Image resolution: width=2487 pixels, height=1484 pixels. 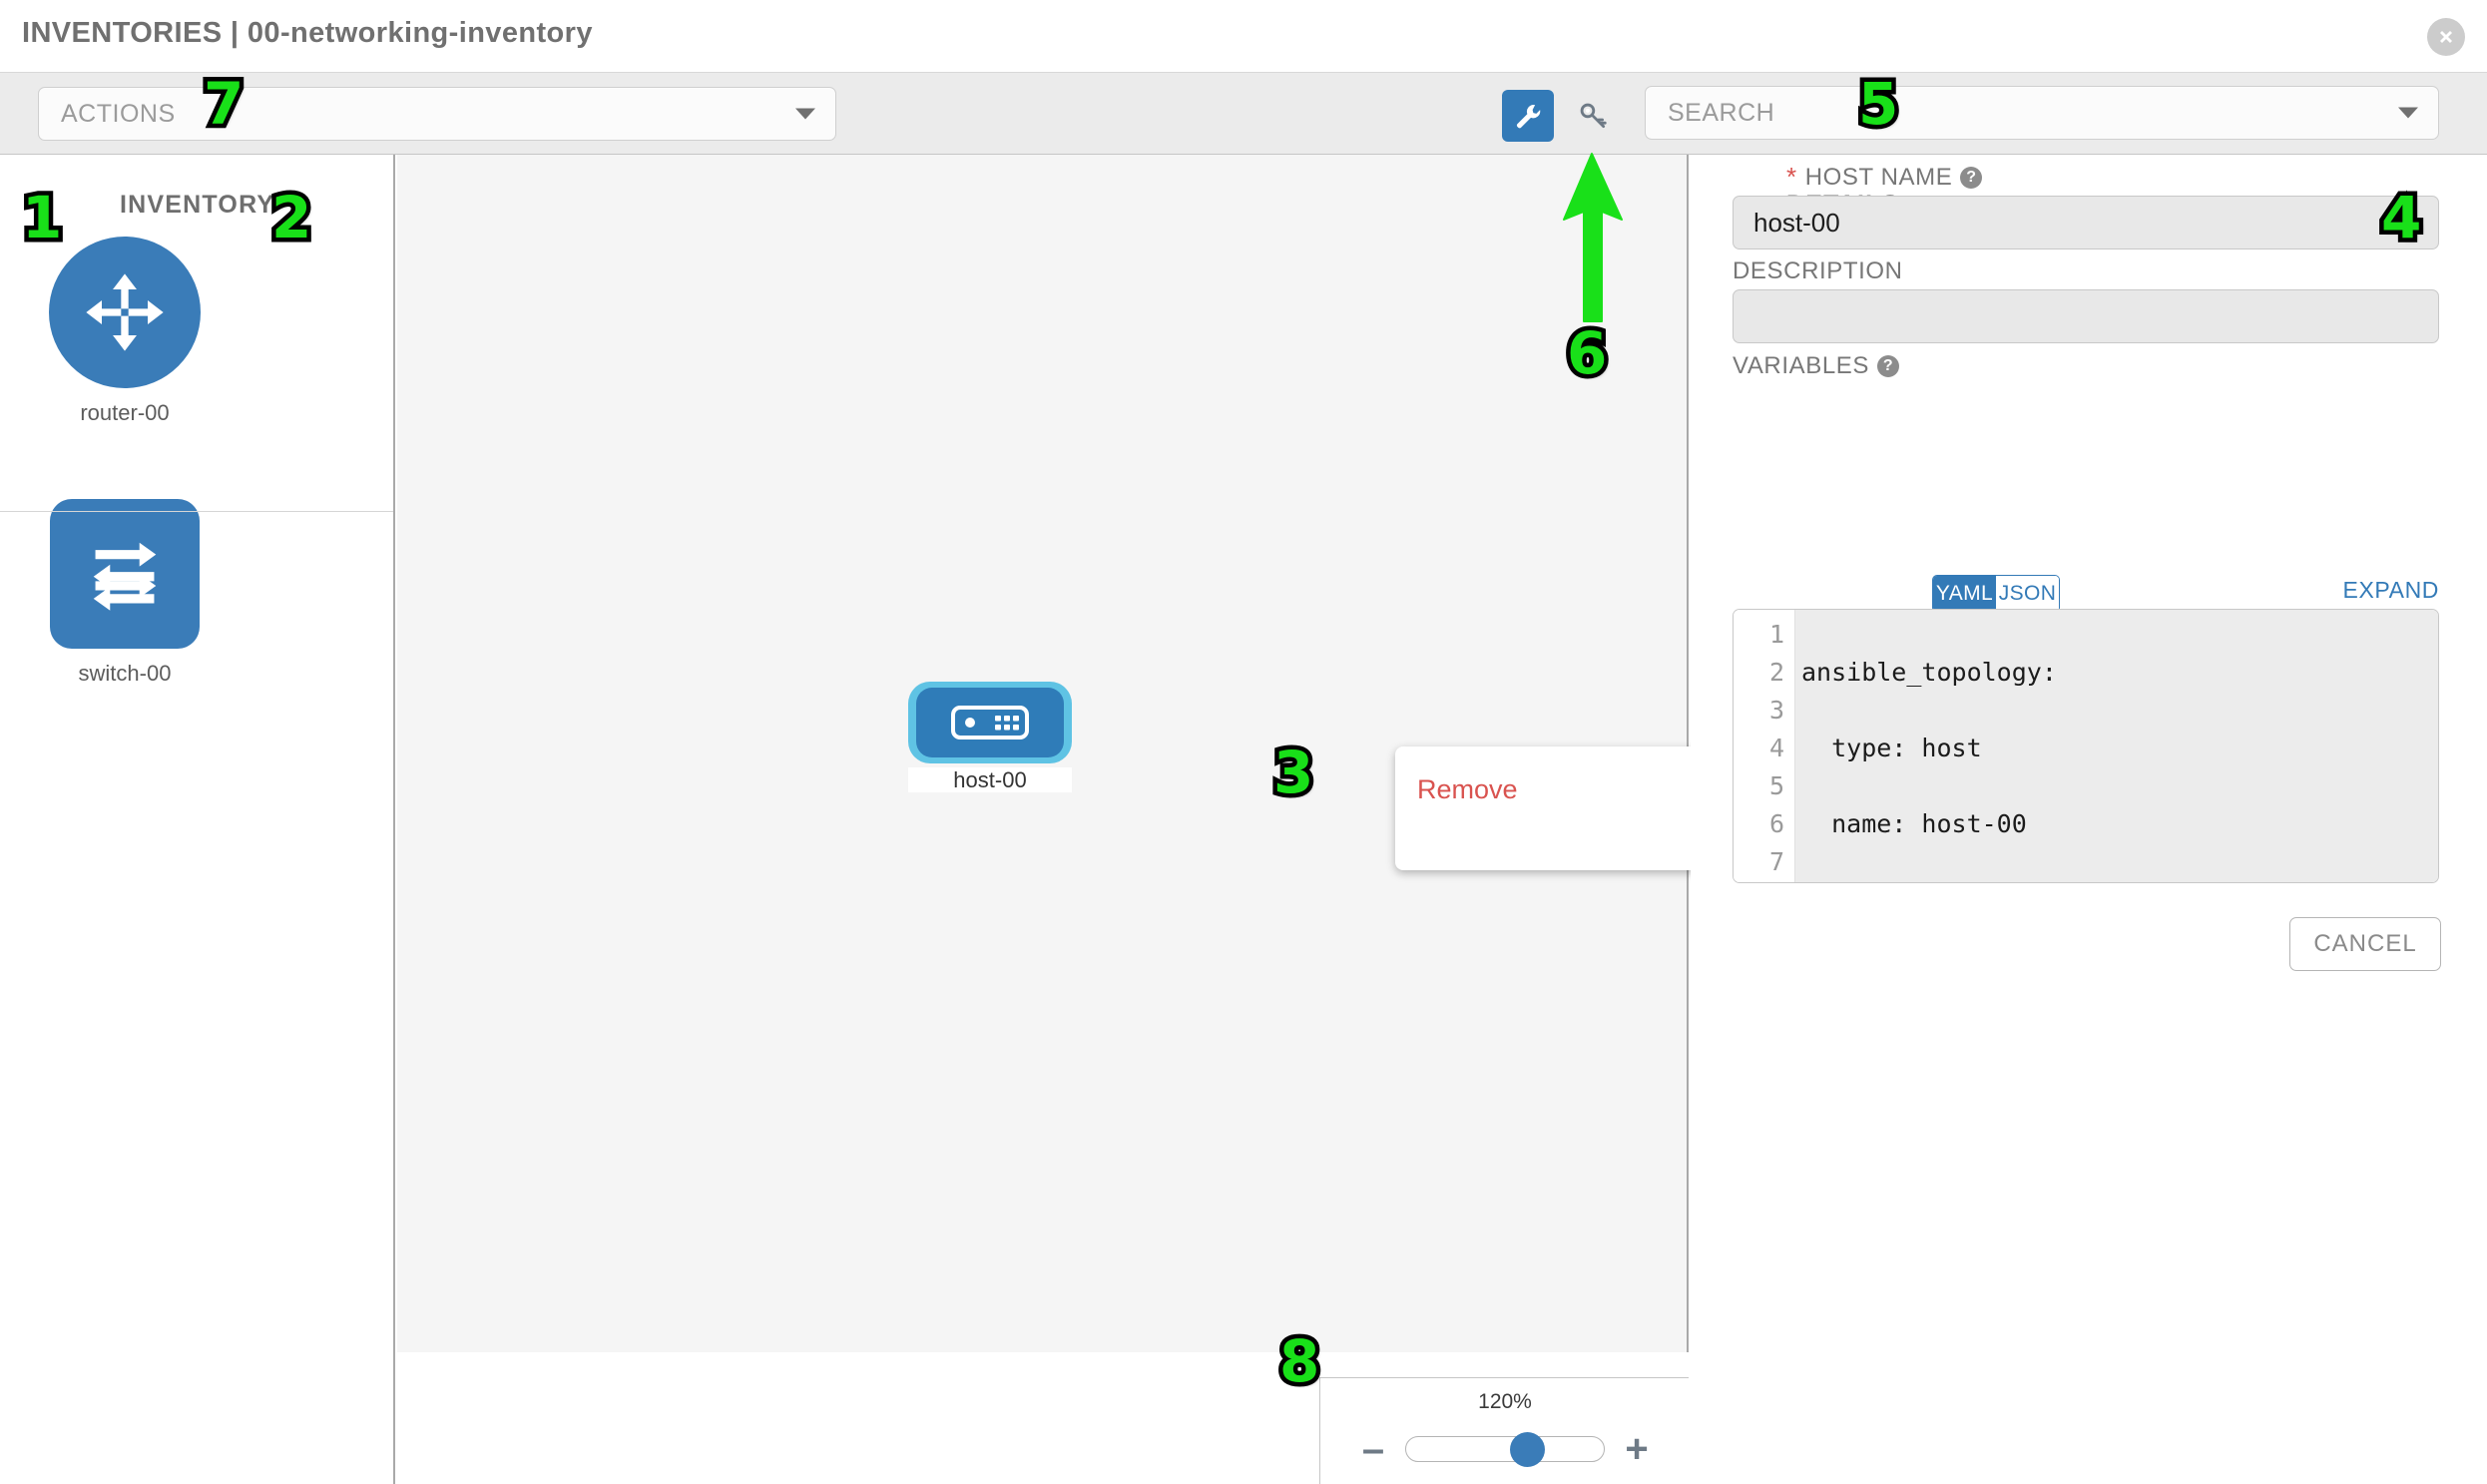 What do you see at coordinates (1776, 672) in the screenshot?
I see `editor-line-number: 2` at bounding box center [1776, 672].